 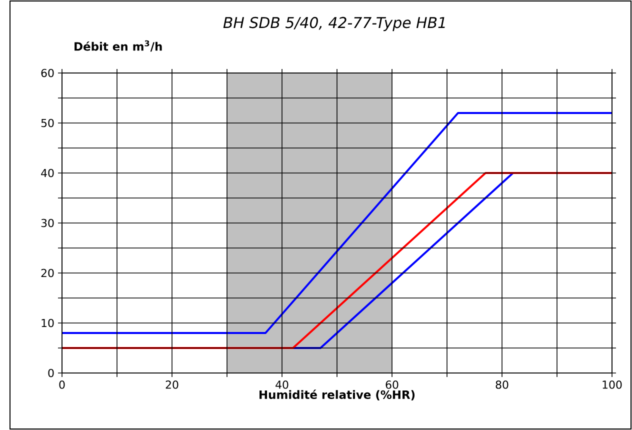 What do you see at coordinates (62, 384) in the screenshot?
I see `x-tick-label: 0` at bounding box center [62, 384].